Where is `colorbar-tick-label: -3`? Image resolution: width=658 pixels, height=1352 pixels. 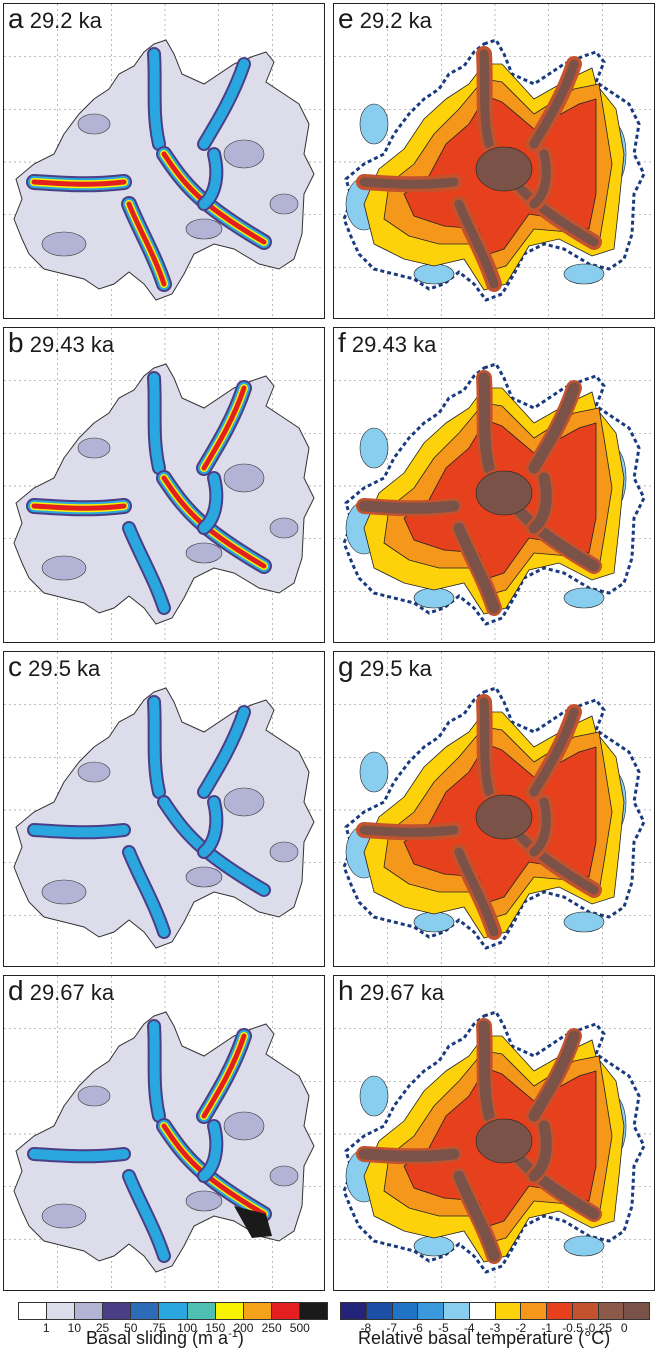 colorbar-tick-label: -3 is located at coordinates (495, 1328).